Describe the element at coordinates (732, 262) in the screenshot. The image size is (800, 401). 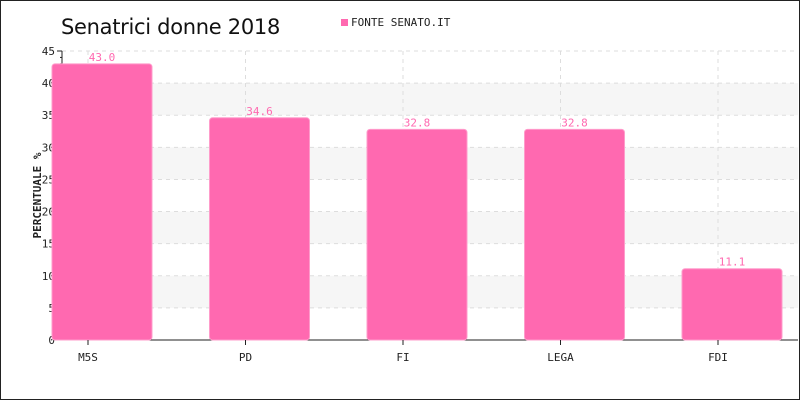
I see `bar-value-label: 11.1` at that location.